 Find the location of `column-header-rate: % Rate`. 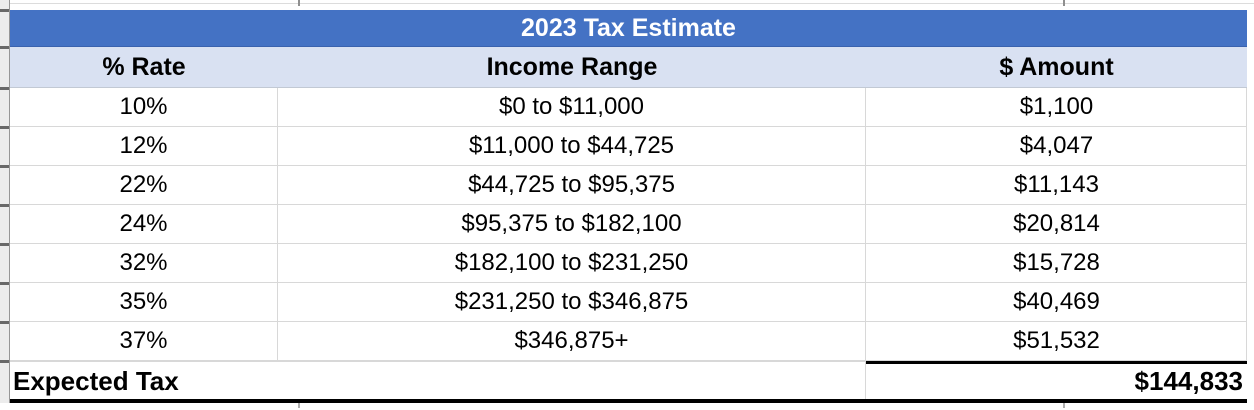

column-header-rate: % Rate is located at coordinates (144, 66).